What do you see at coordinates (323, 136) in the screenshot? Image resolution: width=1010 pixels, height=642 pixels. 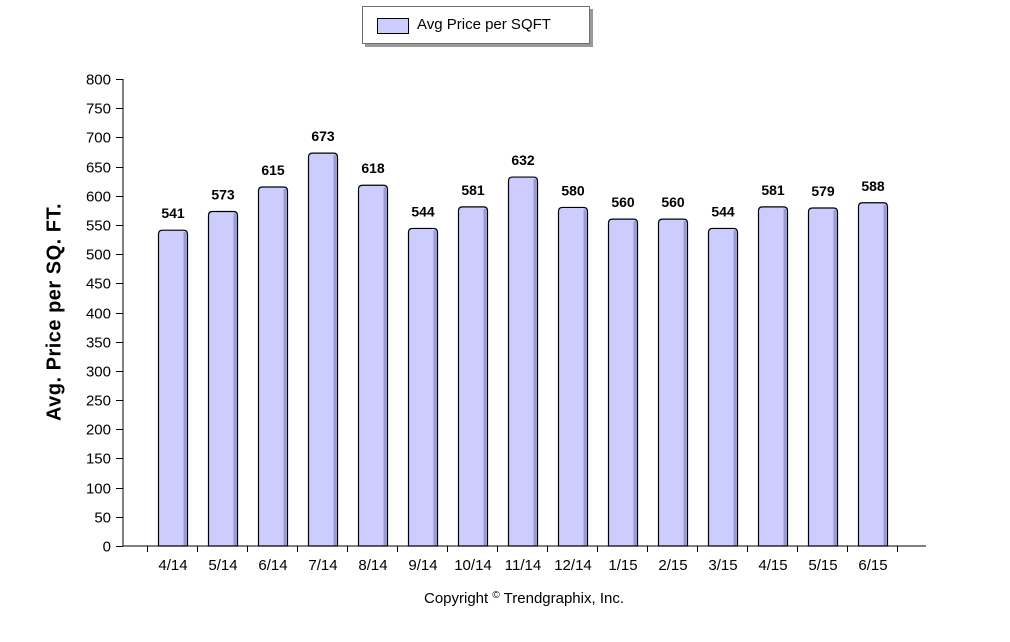 I see `bar-value-label: 673` at bounding box center [323, 136].